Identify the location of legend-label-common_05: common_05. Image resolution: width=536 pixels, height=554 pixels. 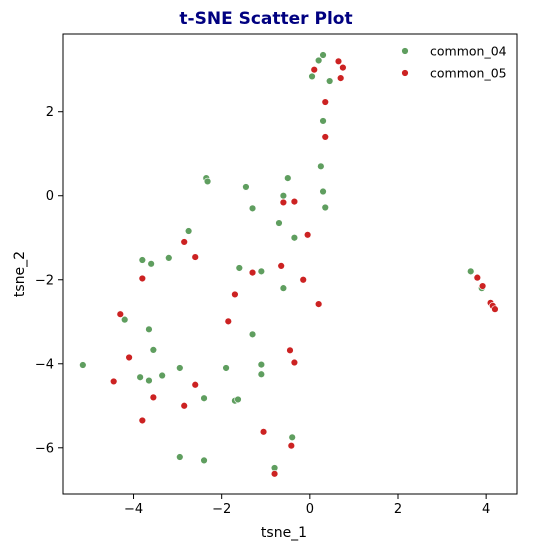
(468, 73).